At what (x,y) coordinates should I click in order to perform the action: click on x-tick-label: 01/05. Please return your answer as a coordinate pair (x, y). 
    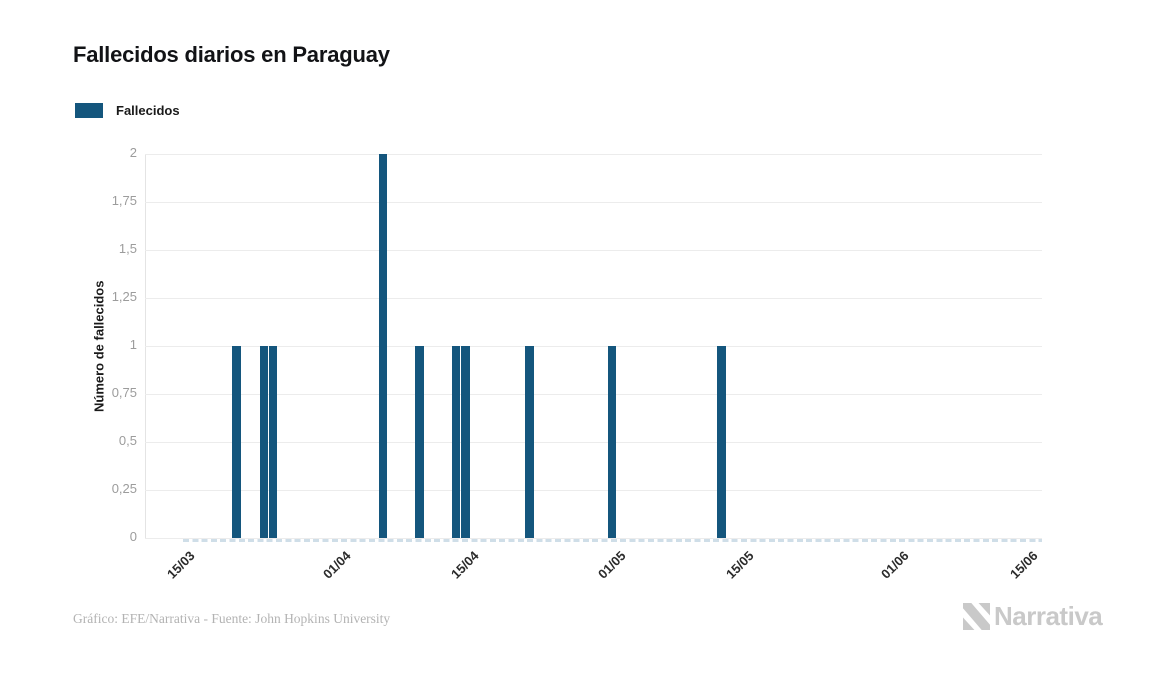
    Looking at the image, I should click on (611, 565).